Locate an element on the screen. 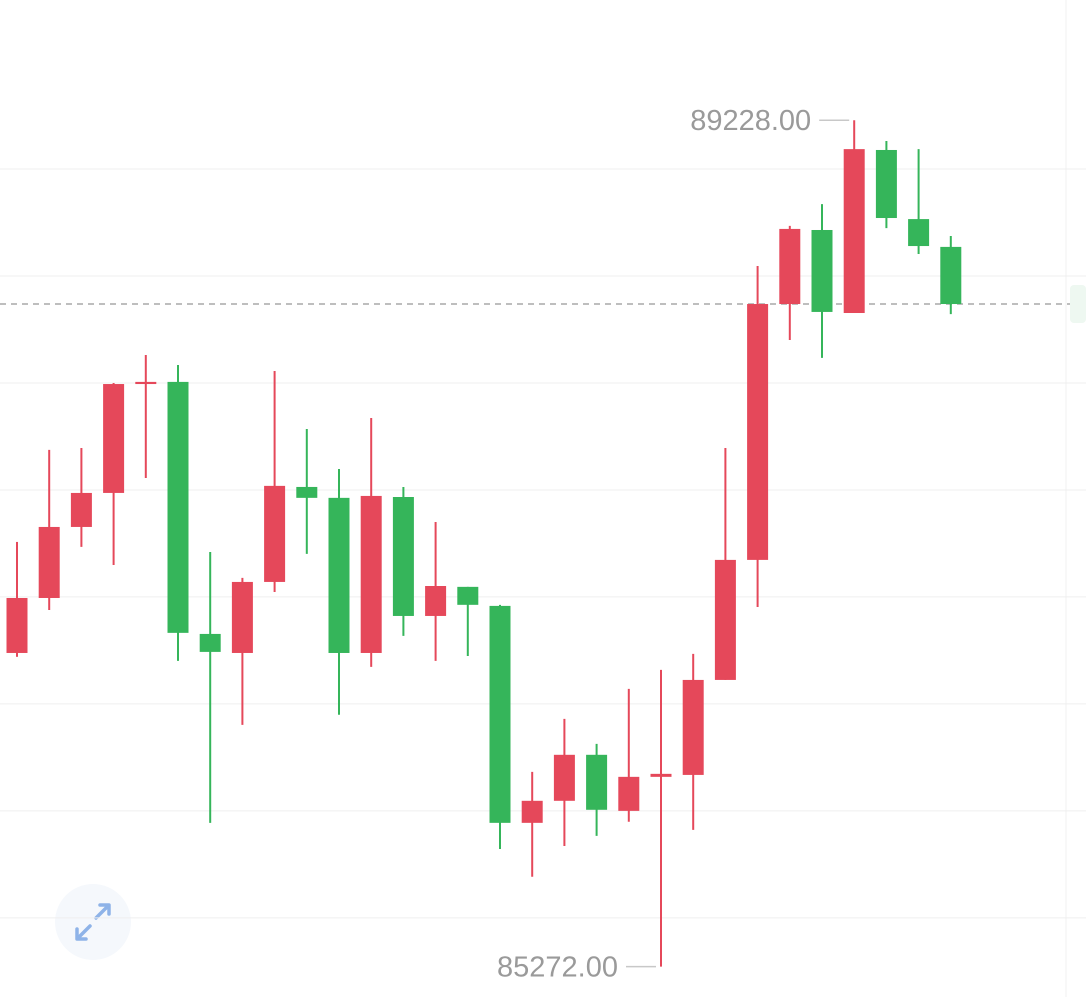 Image resolution: width=1086 pixels, height=997 pixels. expand-icon is located at coordinates (93, 922).